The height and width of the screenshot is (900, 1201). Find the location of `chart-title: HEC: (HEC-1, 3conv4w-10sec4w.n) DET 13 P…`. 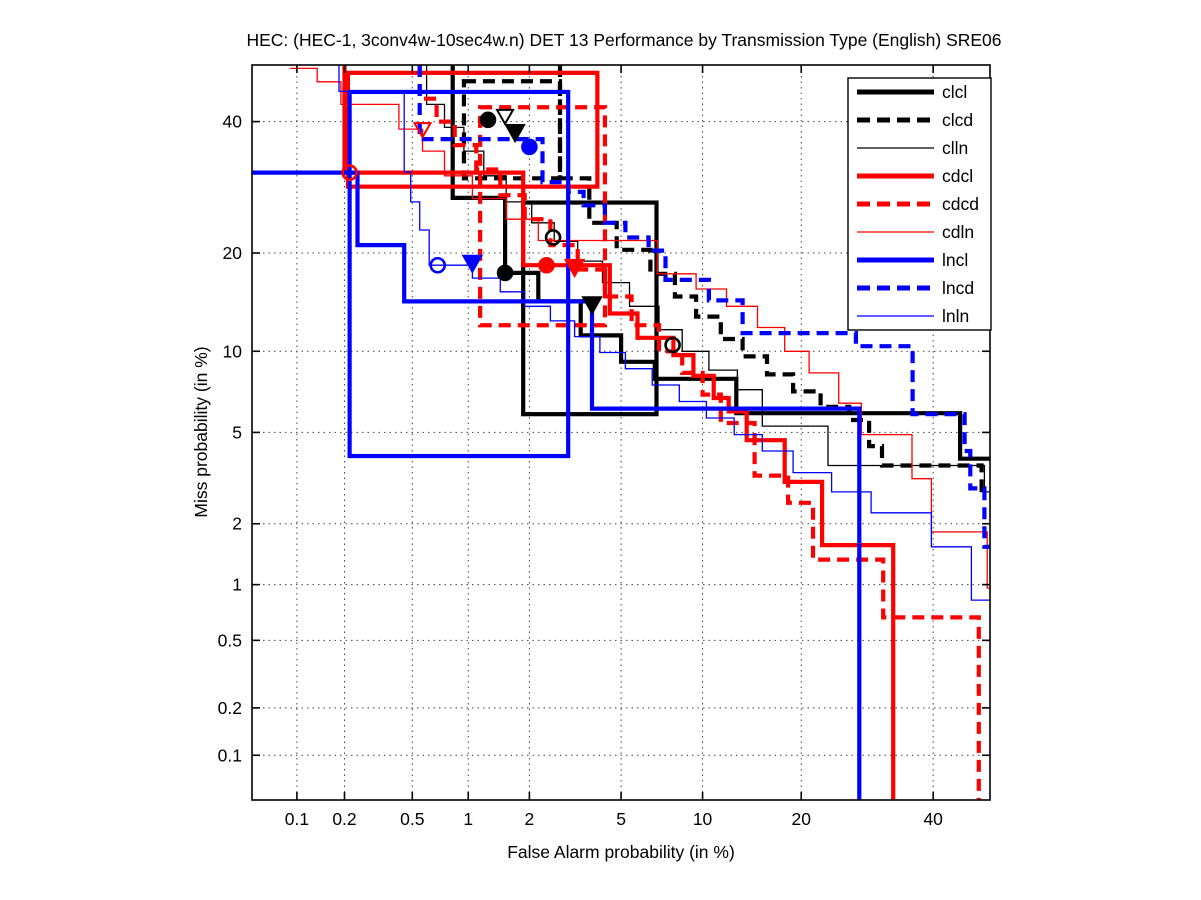

chart-title: HEC: (HEC-1, 3conv4w-10sec4w.n) DET 13 P… is located at coordinates (623, 40).